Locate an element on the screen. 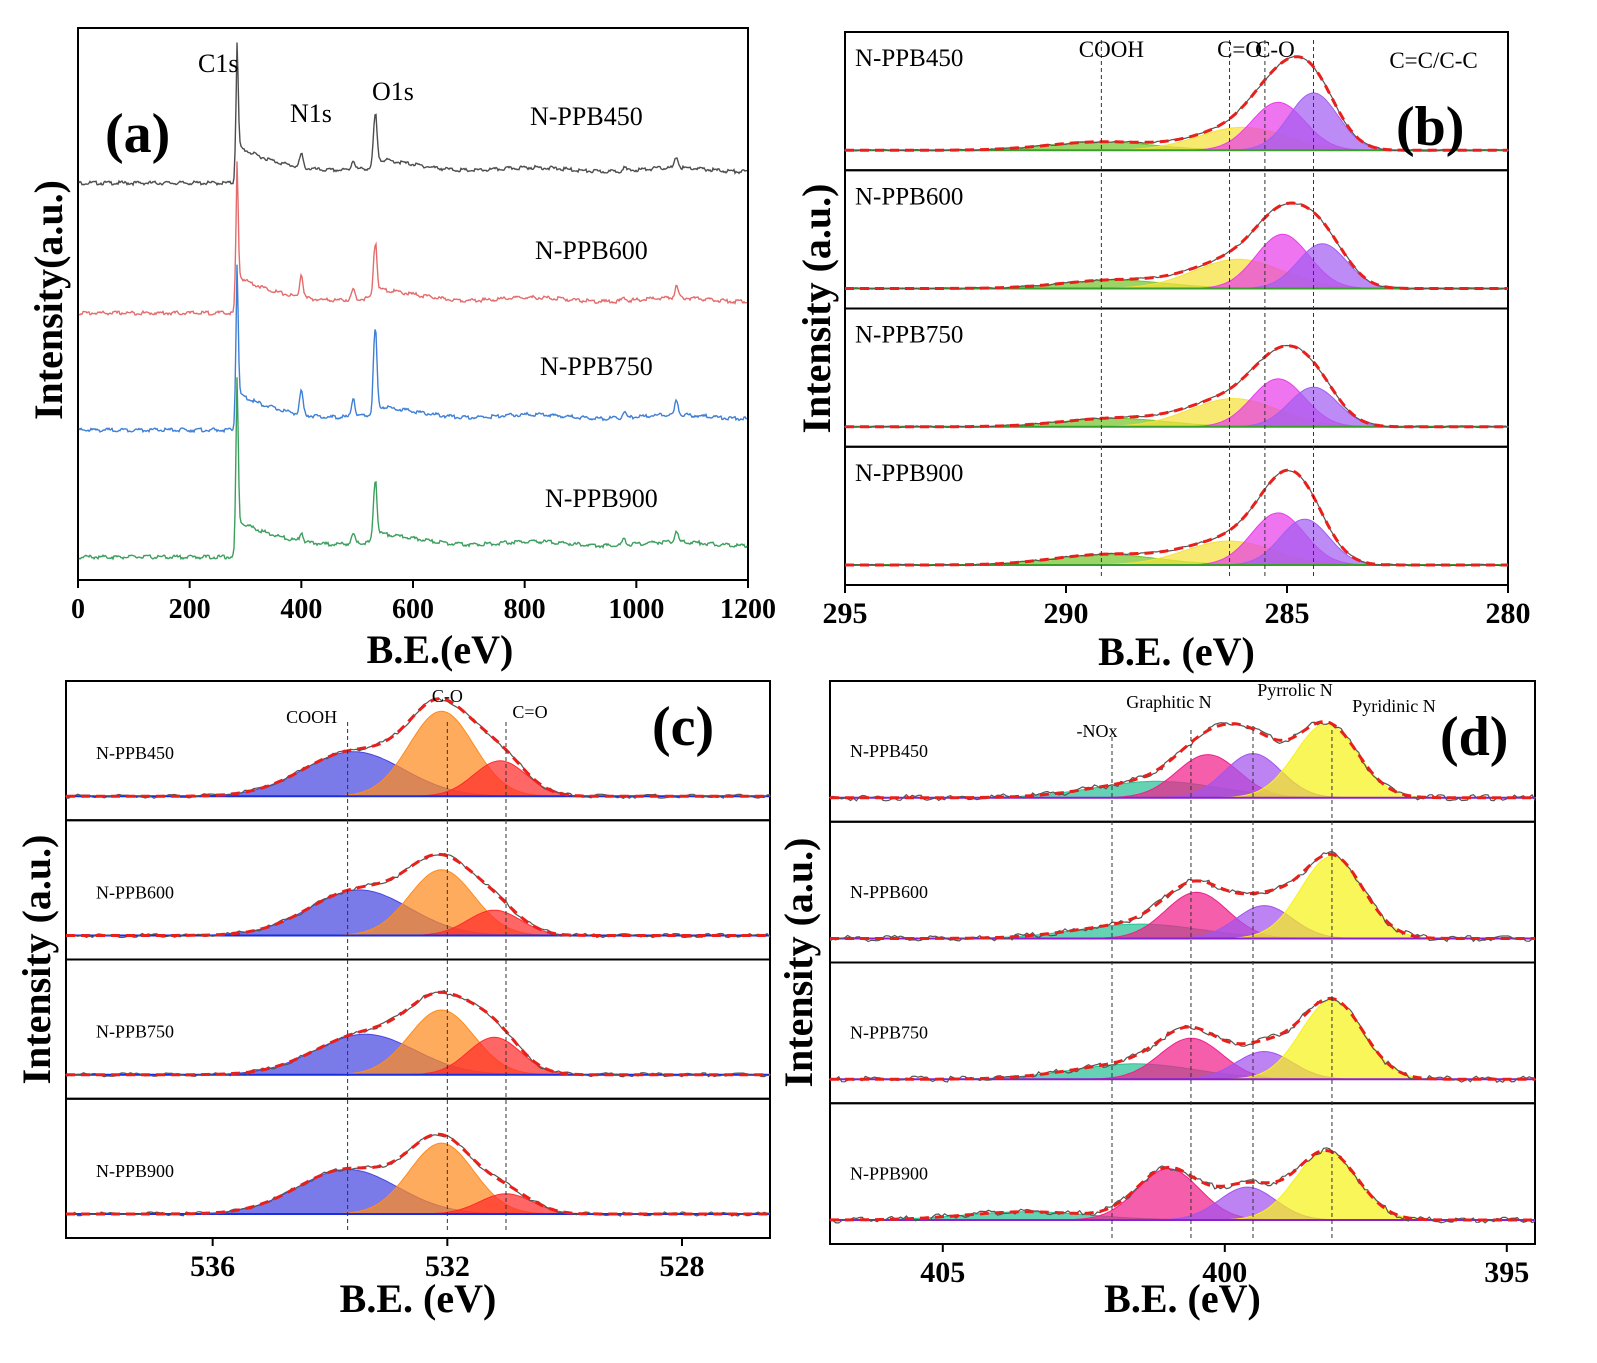 This screenshot has width=1597, height=1363. panel-x-tick-label: 280 is located at coordinates (1508, 613).